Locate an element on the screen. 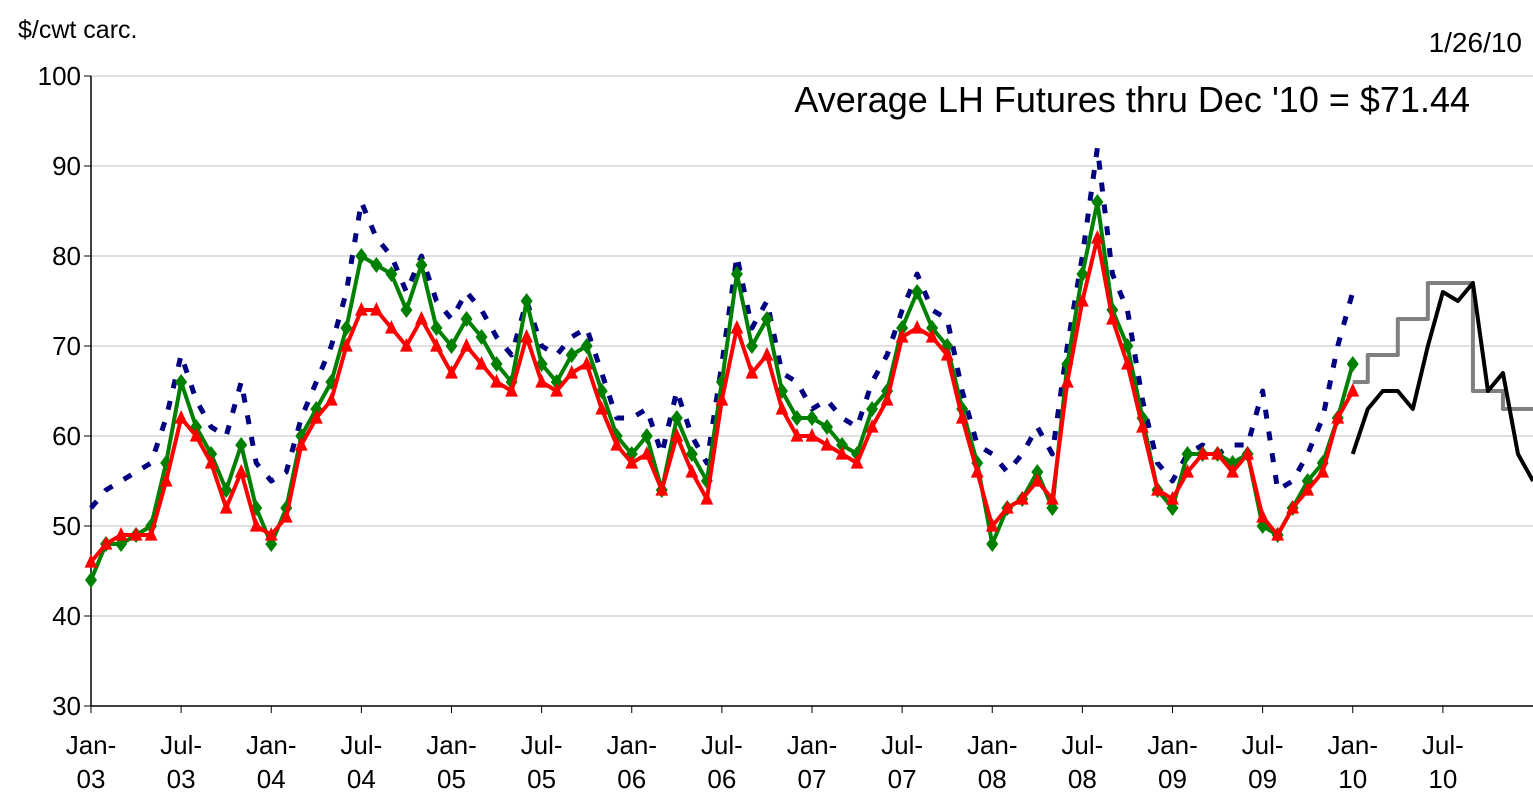 Image resolution: width=1533 pixels, height=808 pixels. x-tick-label: Jul- 10 is located at coordinates (1443, 762).